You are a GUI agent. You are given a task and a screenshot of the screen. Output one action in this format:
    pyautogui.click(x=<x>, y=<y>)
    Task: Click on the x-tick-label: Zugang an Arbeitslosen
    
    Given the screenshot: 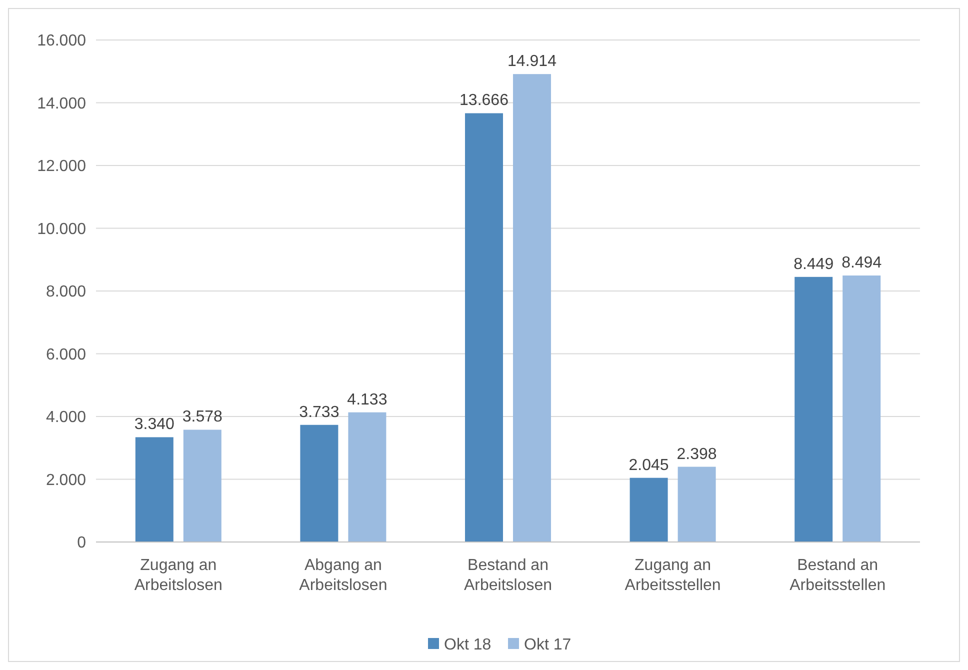 What is the action you would take?
    pyautogui.click(x=178, y=575)
    